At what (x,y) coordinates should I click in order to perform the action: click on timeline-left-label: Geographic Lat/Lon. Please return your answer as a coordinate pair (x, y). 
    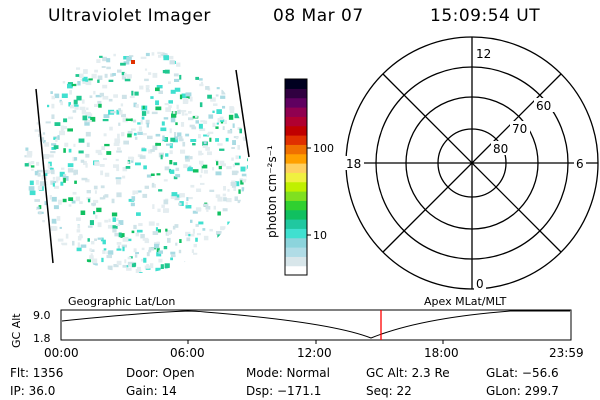
    Looking at the image, I should click on (121, 301).